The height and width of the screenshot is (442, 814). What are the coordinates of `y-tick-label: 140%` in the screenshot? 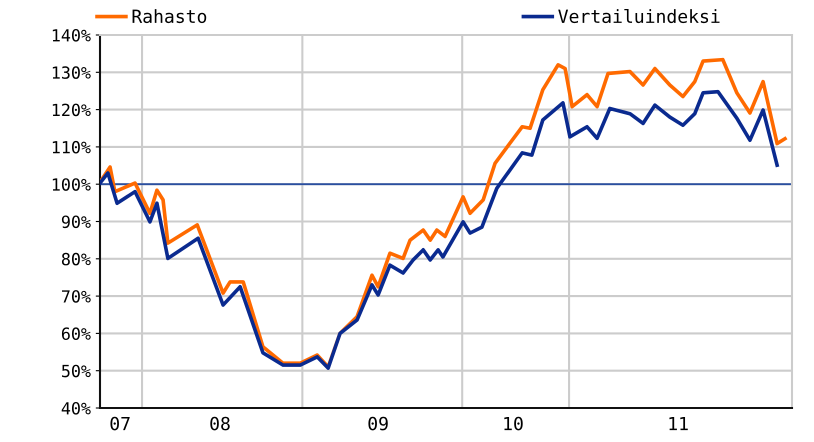 It's located at (71, 35).